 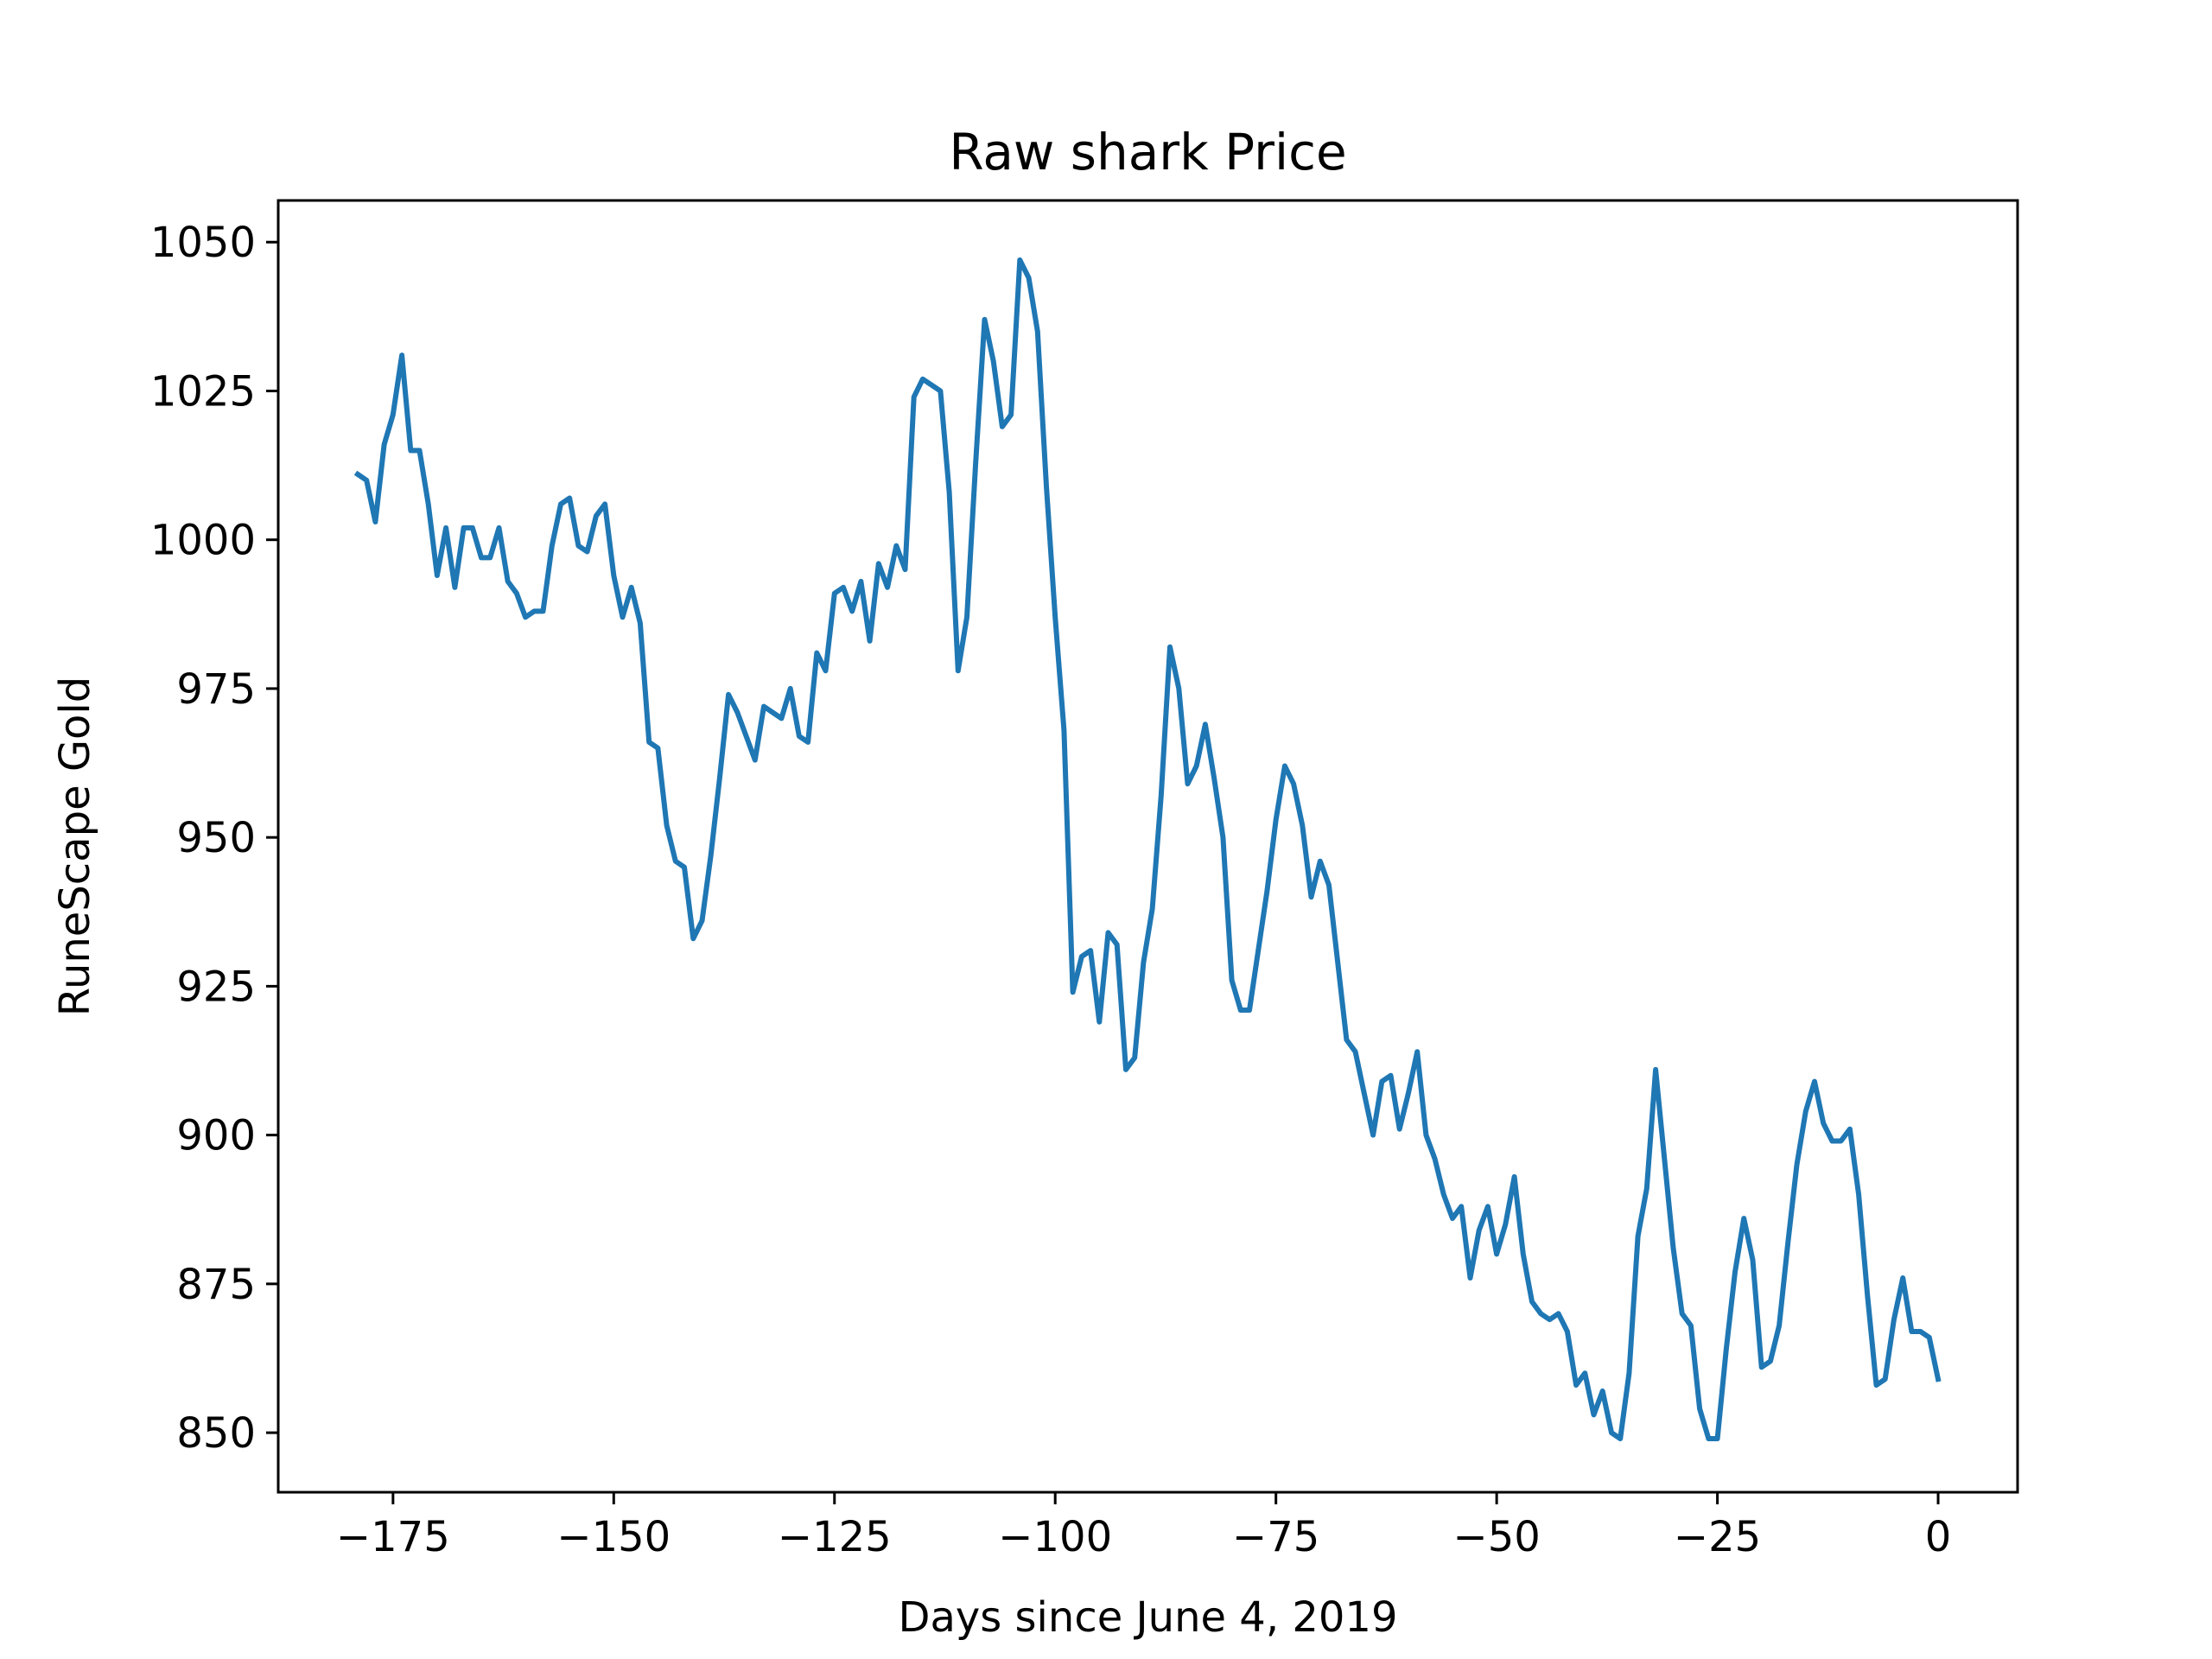 I want to click on x-axis-ticks: −175 −150 −125 −100 −75 −50 −25 0, so click(x=1143, y=1526).